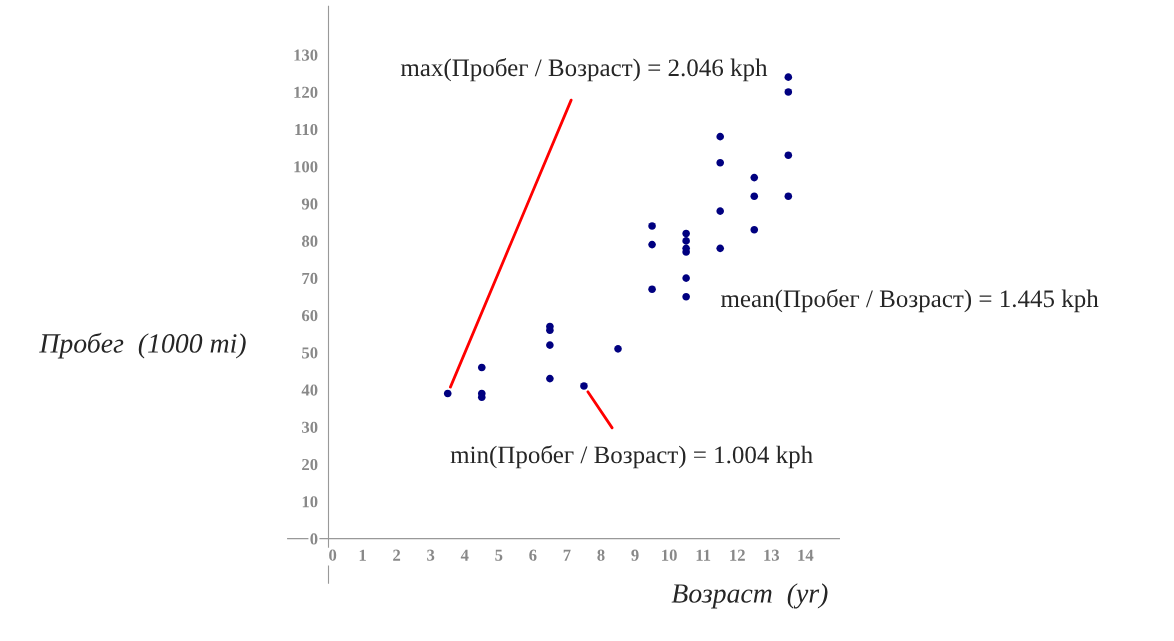  What do you see at coordinates (567, 555) in the screenshot?
I see `x-tick-label: 7` at bounding box center [567, 555].